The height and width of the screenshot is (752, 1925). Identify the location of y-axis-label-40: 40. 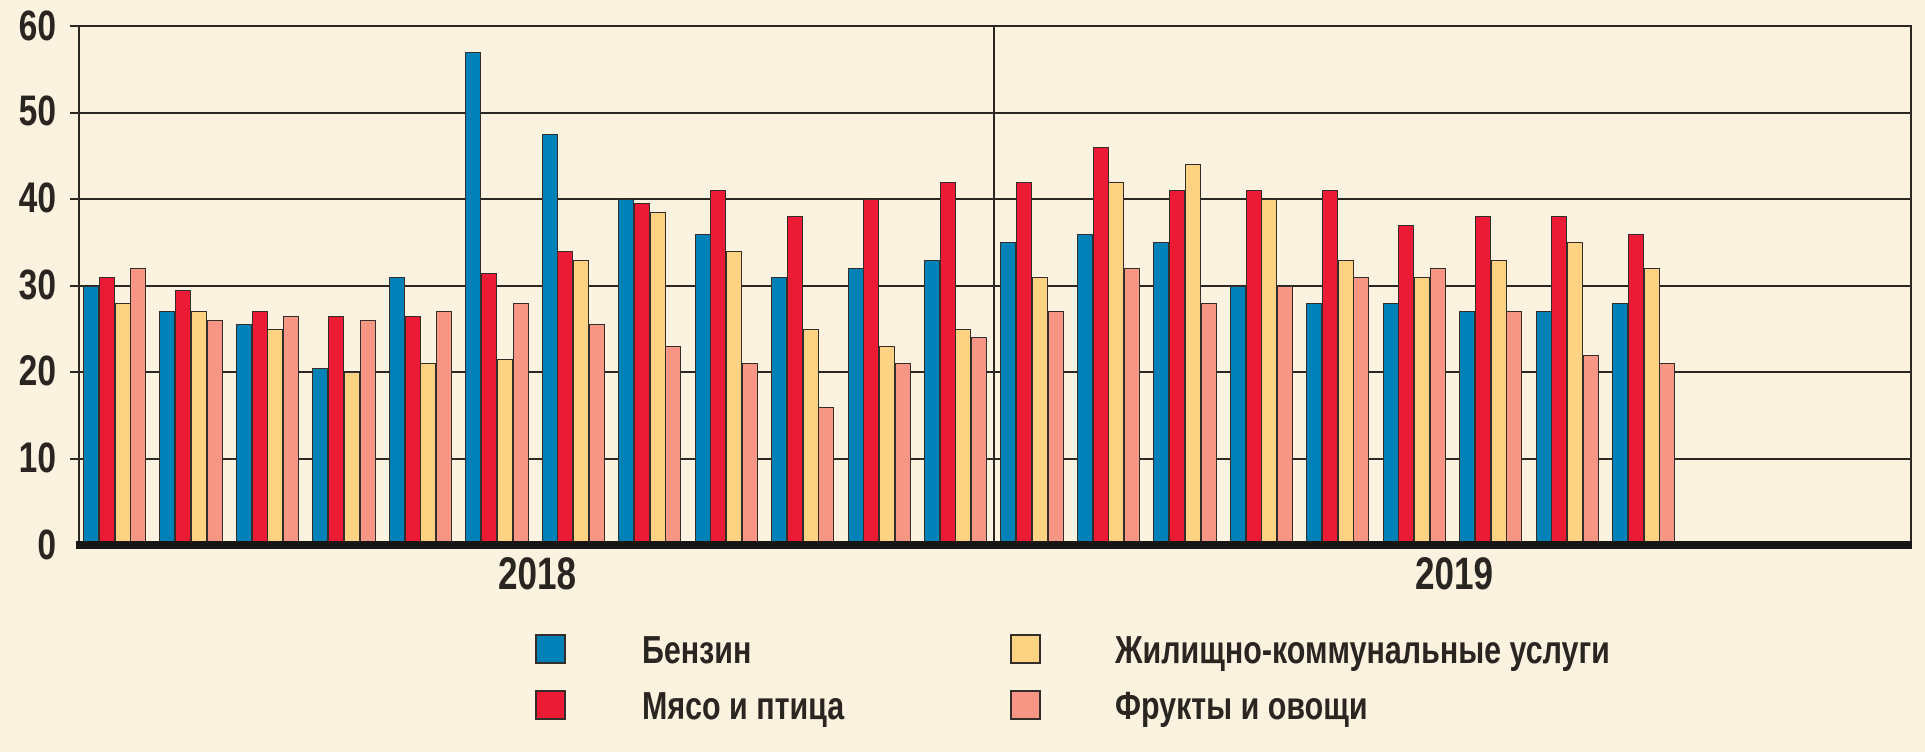
(37, 198).